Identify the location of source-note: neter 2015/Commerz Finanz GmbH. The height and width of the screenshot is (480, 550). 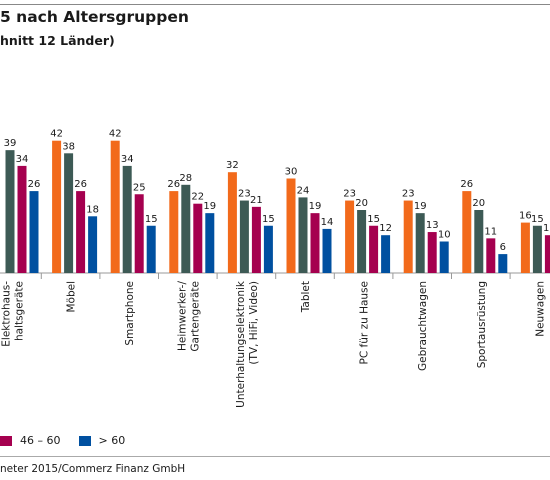
(93, 469).